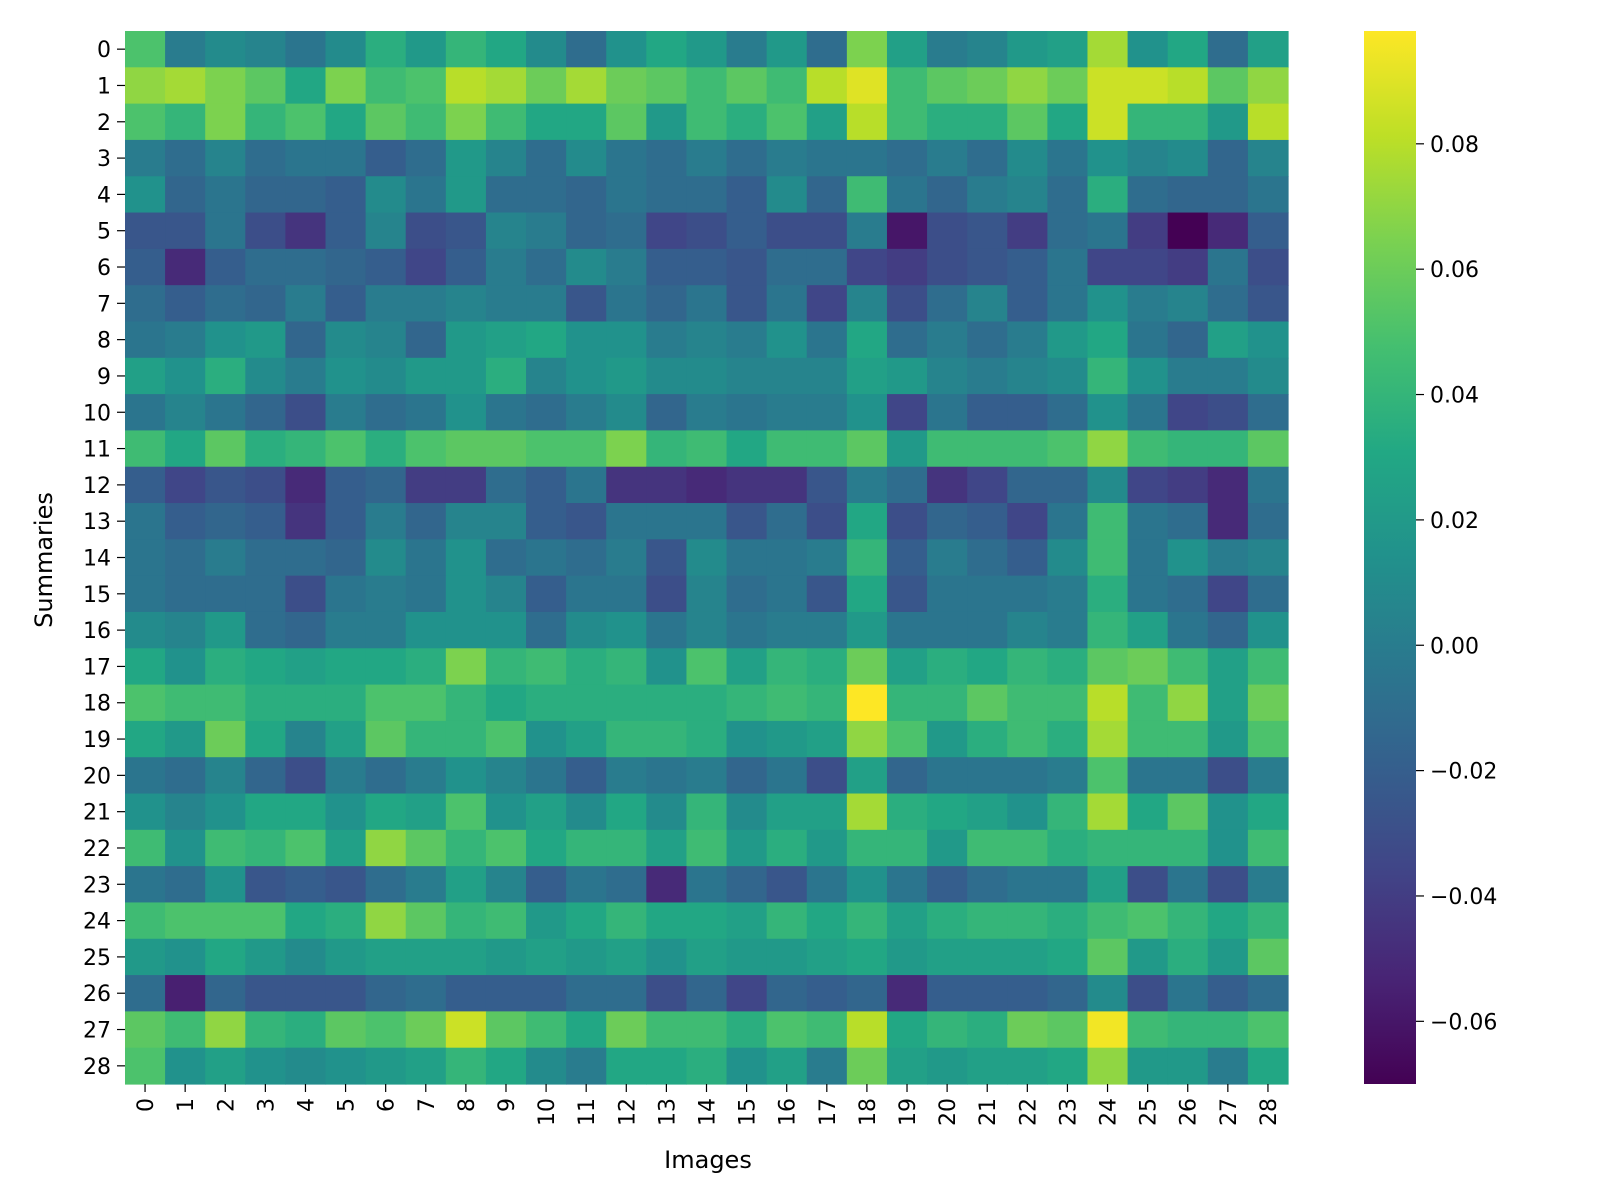  What do you see at coordinates (867, 594) in the screenshot?
I see `heatmap-cell-r15-c18` at bounding box center [867, 594].